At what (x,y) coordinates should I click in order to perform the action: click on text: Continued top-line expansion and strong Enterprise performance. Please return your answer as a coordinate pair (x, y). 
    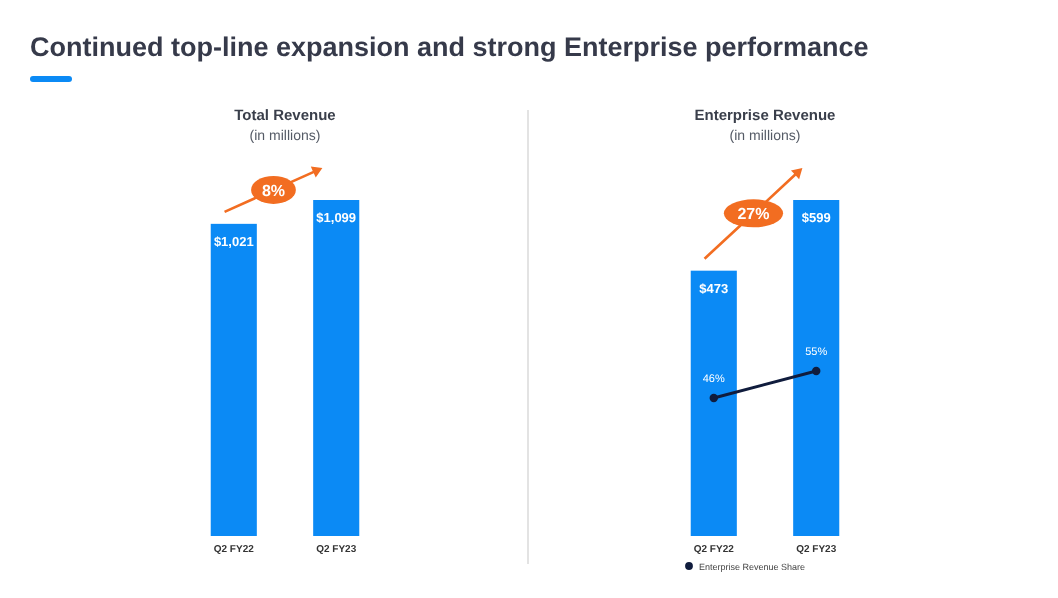
    Looking at the image, I should click on (450, 47).